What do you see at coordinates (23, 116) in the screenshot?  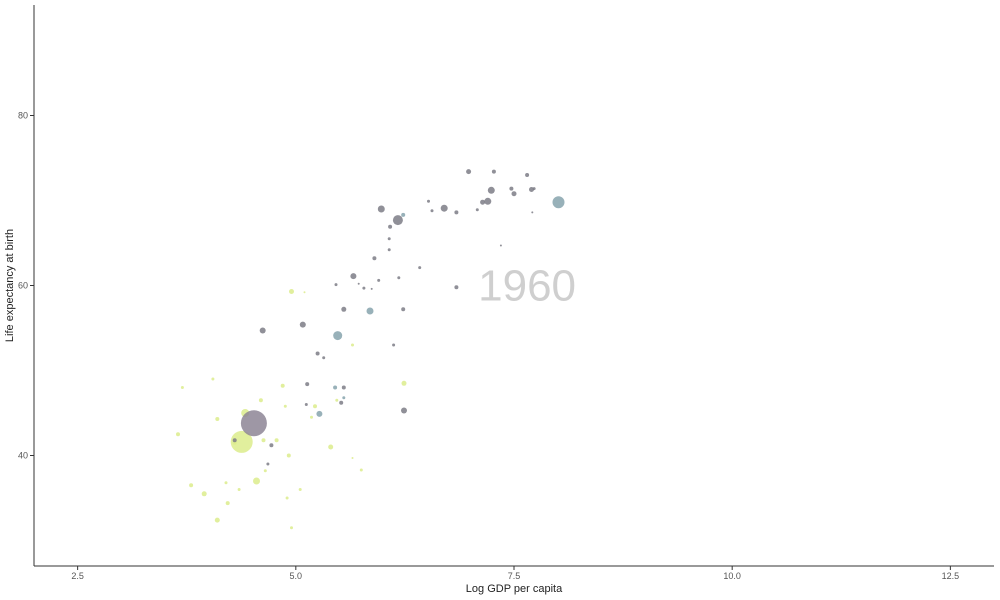 I see `y-tick-label: 80` at bounding box center [23, 116].